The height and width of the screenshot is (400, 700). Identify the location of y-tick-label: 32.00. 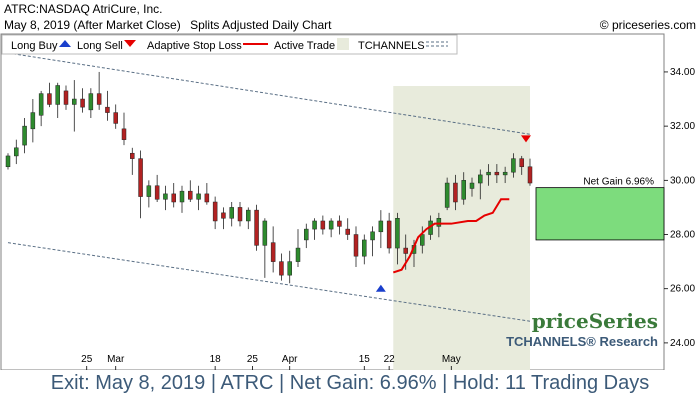
(682, 126).